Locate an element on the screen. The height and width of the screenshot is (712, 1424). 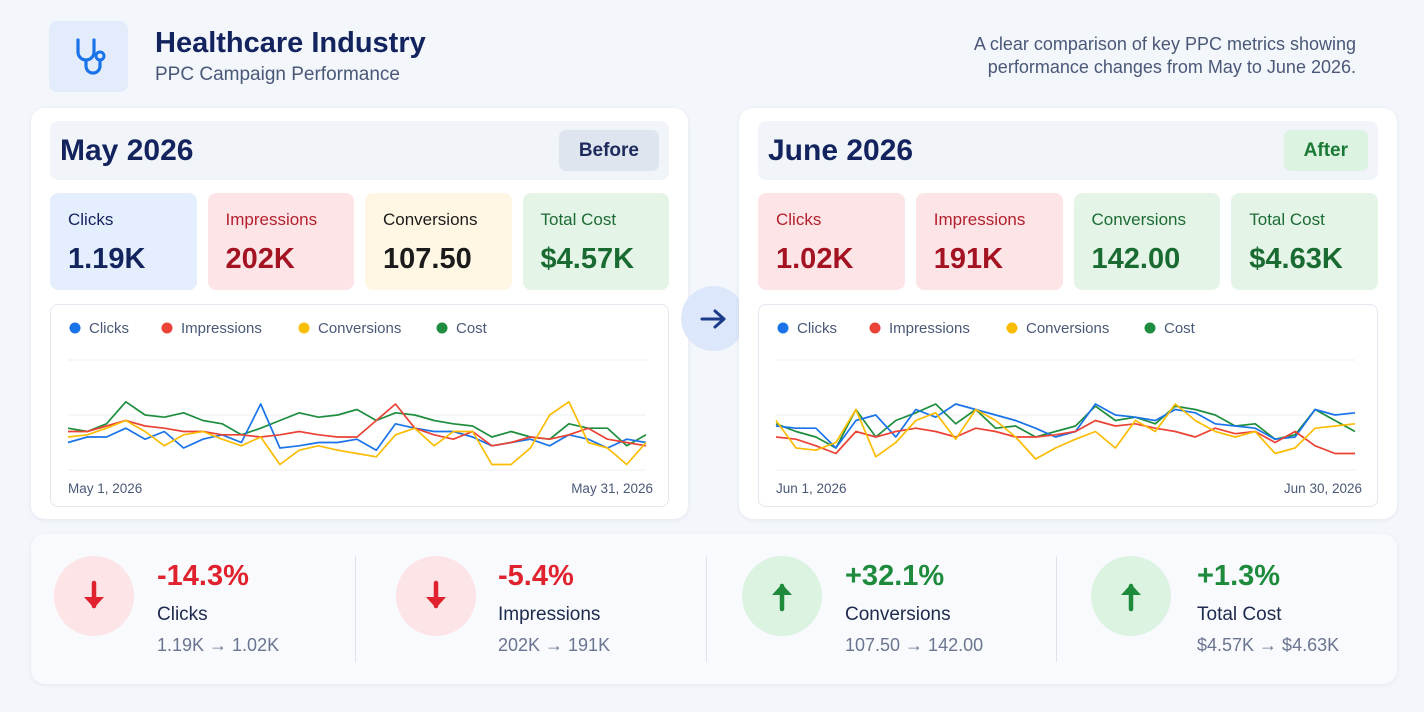
metric-name: Impressions is located at coordinates (549, 614).